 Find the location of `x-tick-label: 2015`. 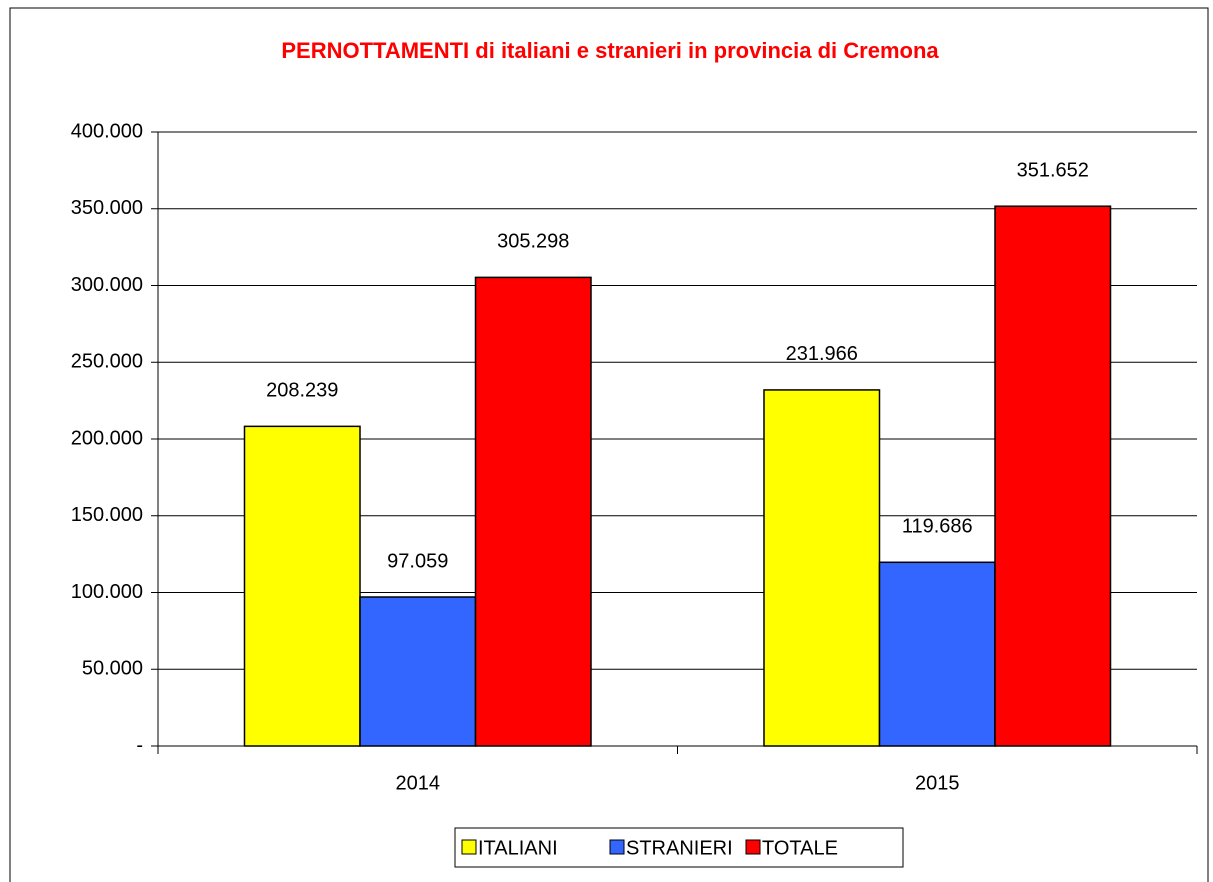

x-tick-label: 2015 is located at coordinates (937, 783).